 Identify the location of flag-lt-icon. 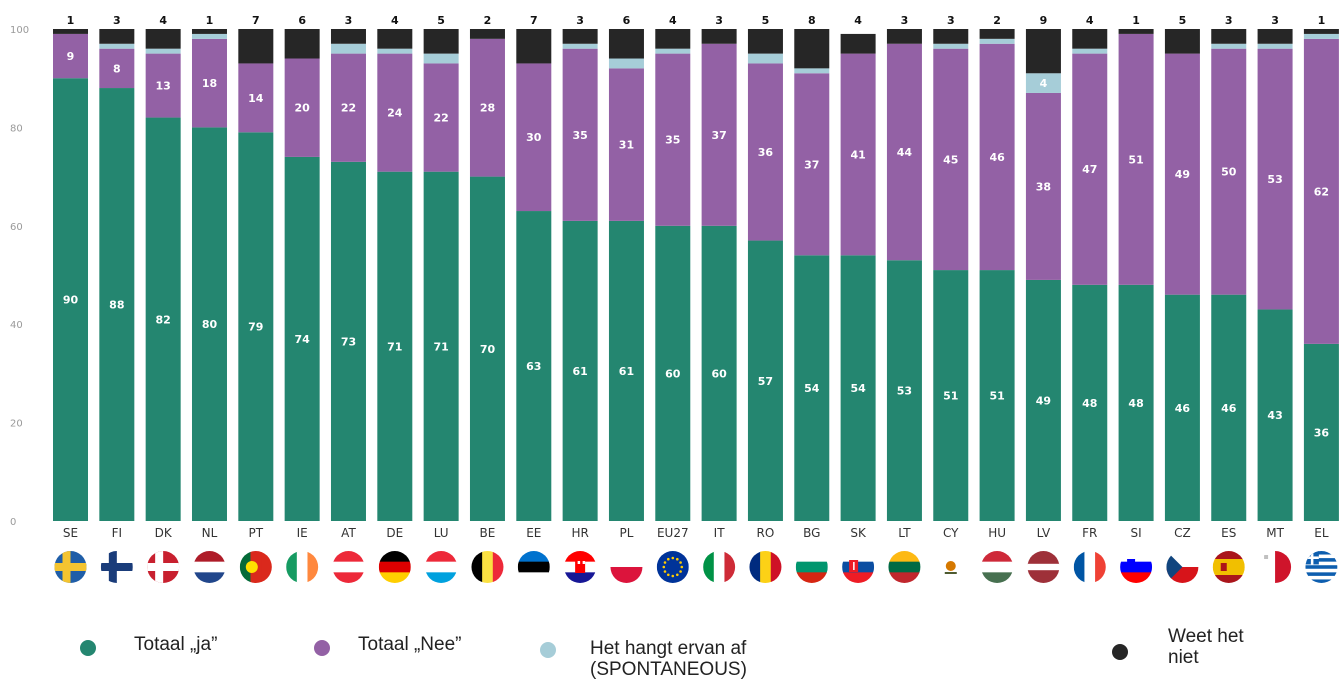
(904, 567).